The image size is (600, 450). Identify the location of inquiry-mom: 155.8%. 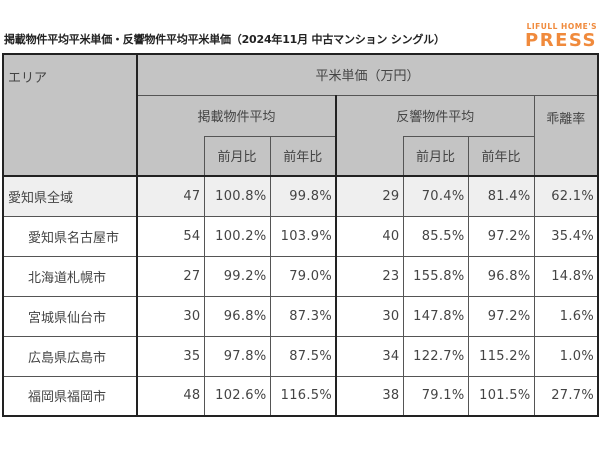
(435, 276).